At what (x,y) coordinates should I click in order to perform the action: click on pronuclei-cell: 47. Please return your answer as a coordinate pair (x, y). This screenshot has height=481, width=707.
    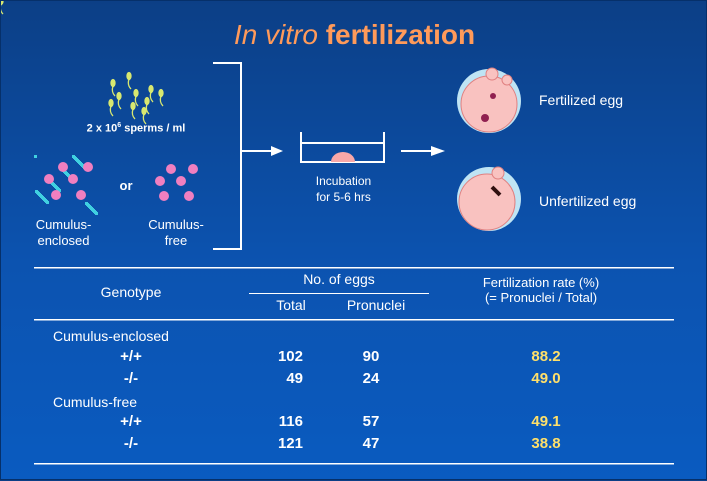
    Looking at the image, I should click on (371, 443).